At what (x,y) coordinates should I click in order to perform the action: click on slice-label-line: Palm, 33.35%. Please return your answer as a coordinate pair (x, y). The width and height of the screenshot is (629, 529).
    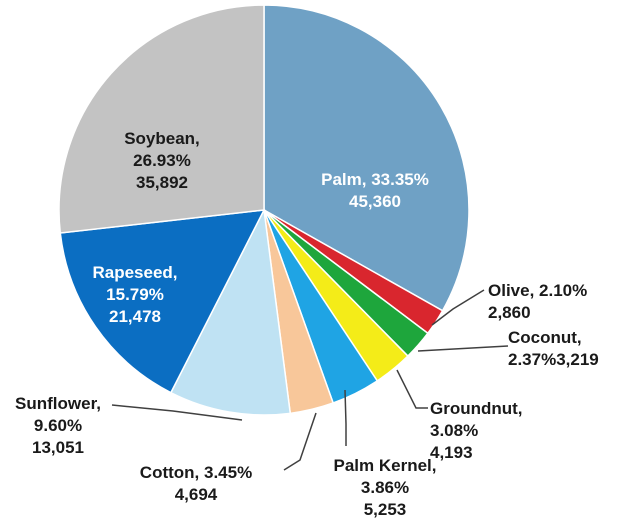
    Looking at the image, I should click on (375, 179).